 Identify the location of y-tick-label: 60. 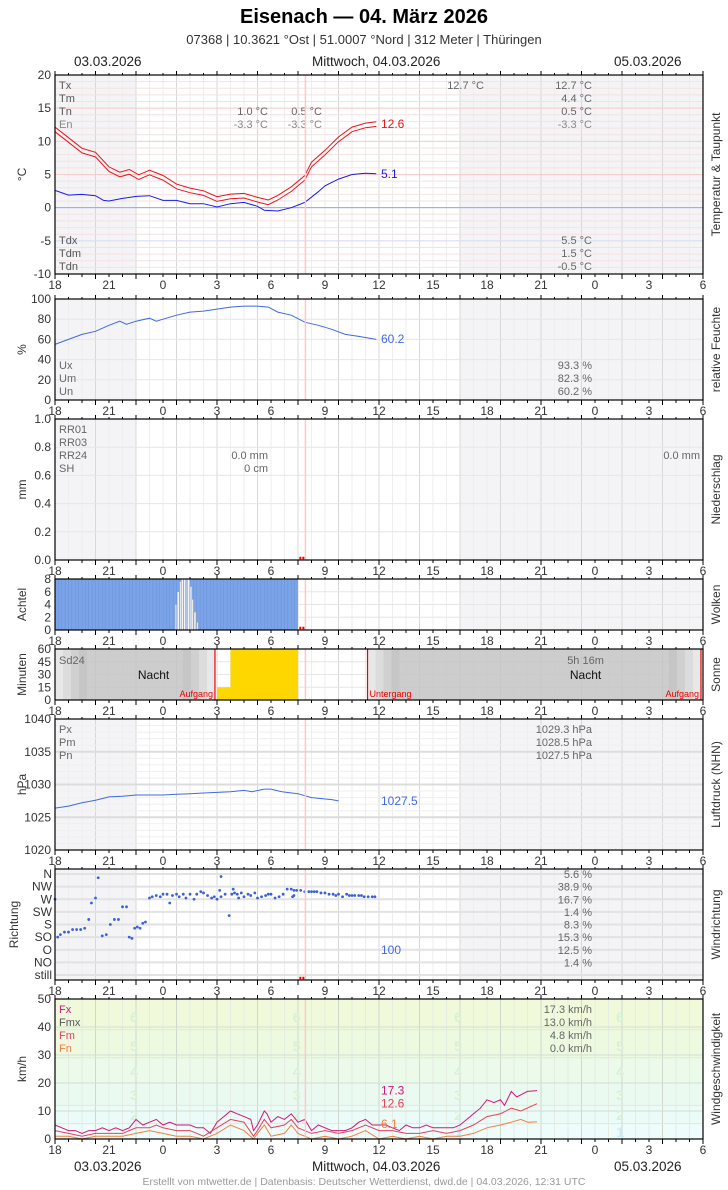
(45, 339).